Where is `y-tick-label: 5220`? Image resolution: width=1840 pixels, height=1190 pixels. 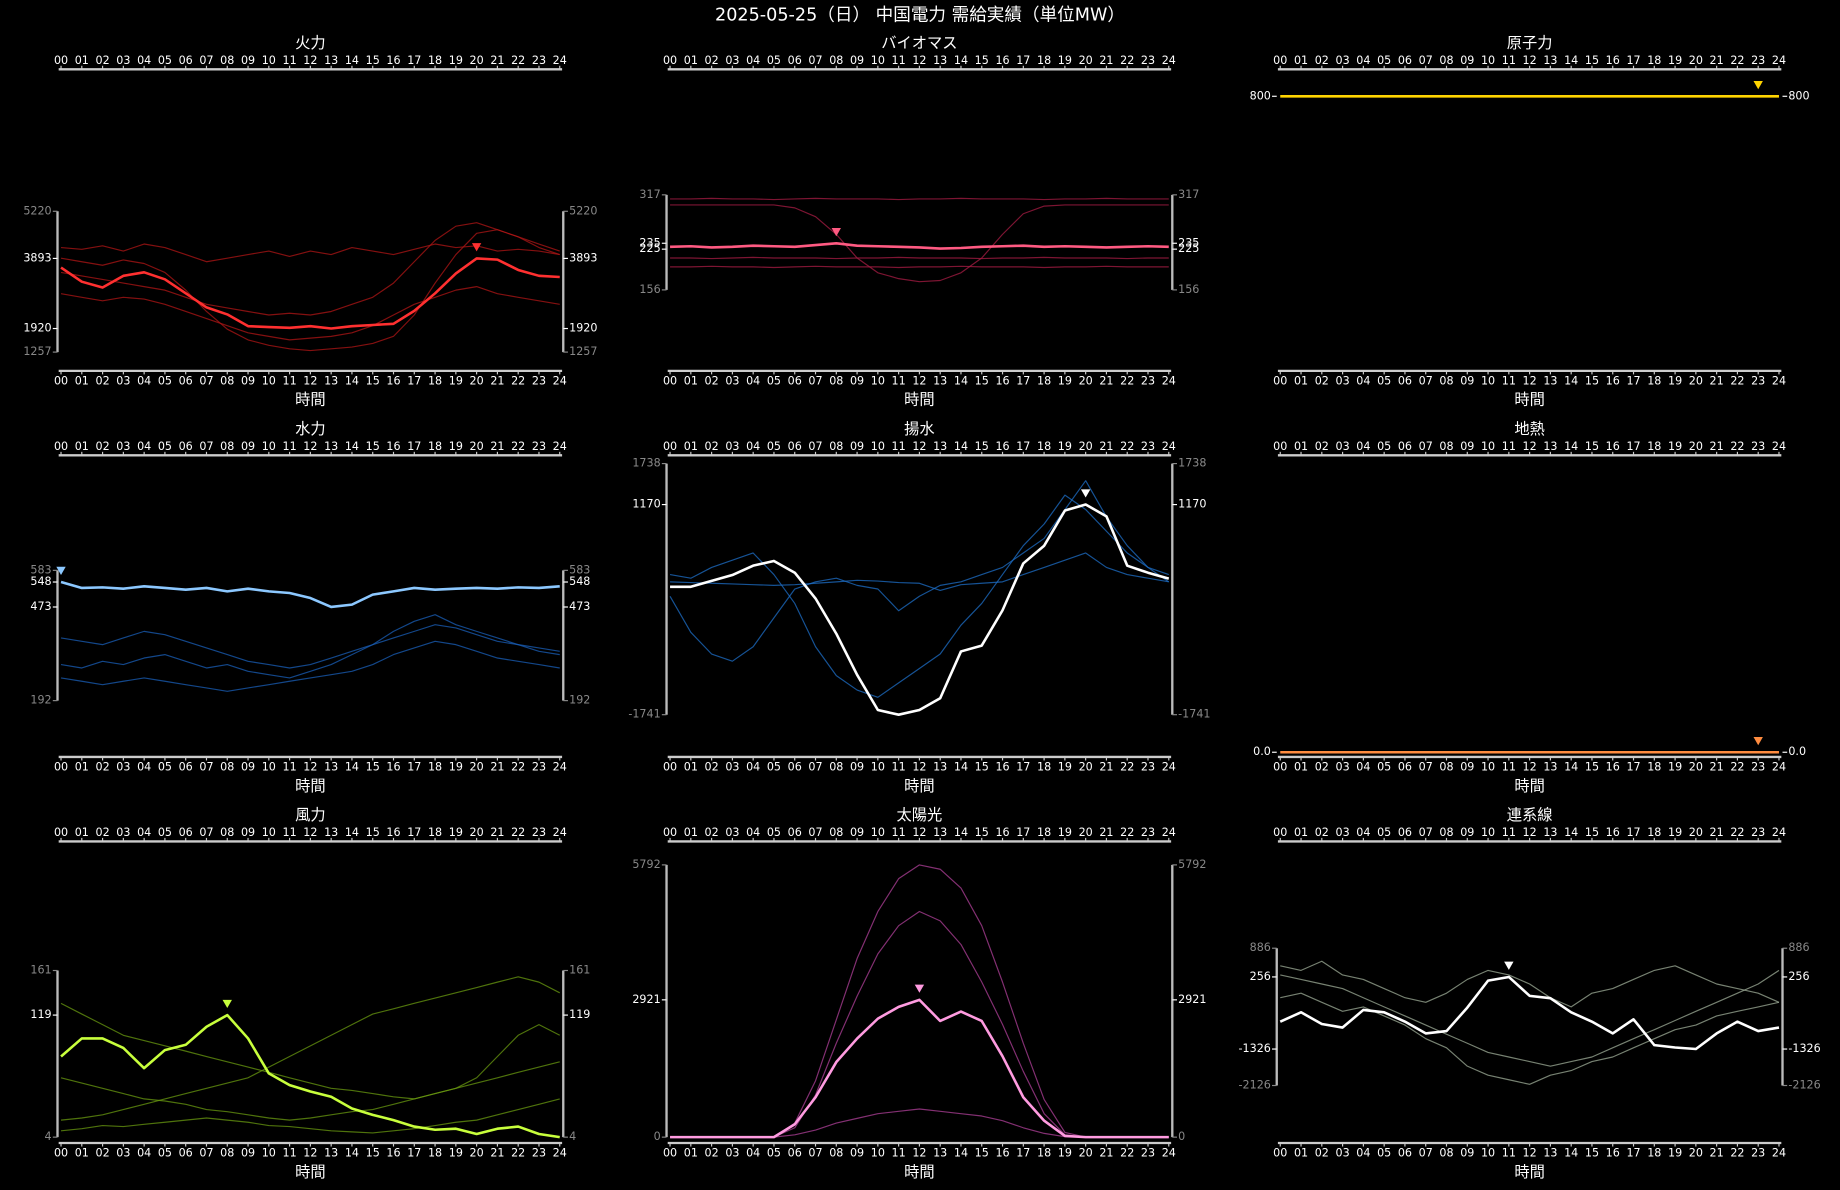 y-tick-label: 5220 is located at coordinates (37, 210).